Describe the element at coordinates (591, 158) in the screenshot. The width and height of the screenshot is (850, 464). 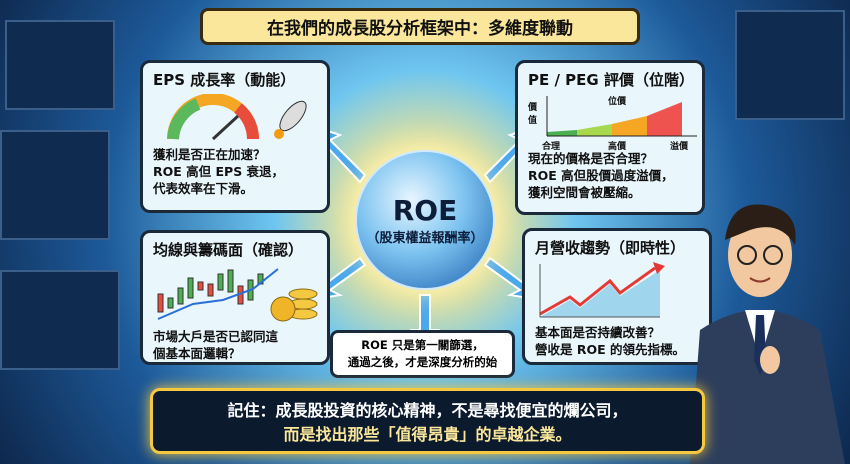
I see `pe-line: 現在的價格是否合理？` at that location.